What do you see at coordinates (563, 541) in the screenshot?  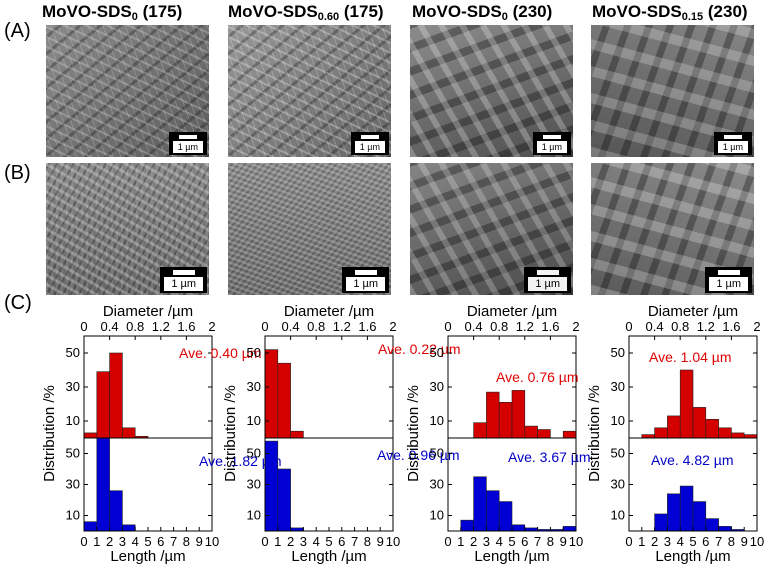 I see `length-tick-label: 9` at bounding box center [563, 541].